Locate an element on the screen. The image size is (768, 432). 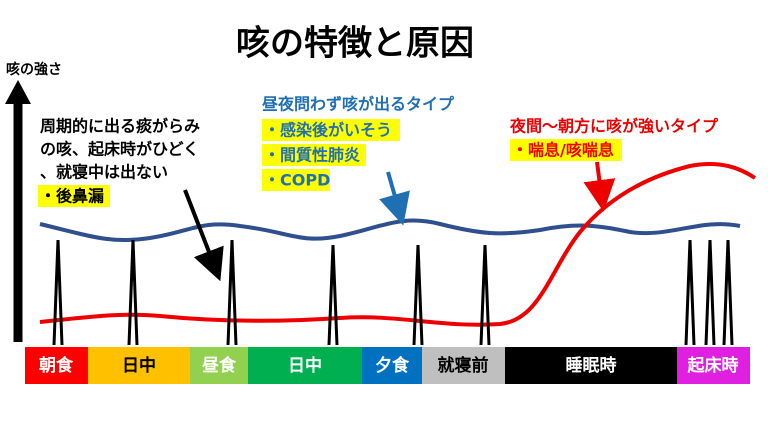
cause-item: ・COPD is located at coordinates (297, 180).